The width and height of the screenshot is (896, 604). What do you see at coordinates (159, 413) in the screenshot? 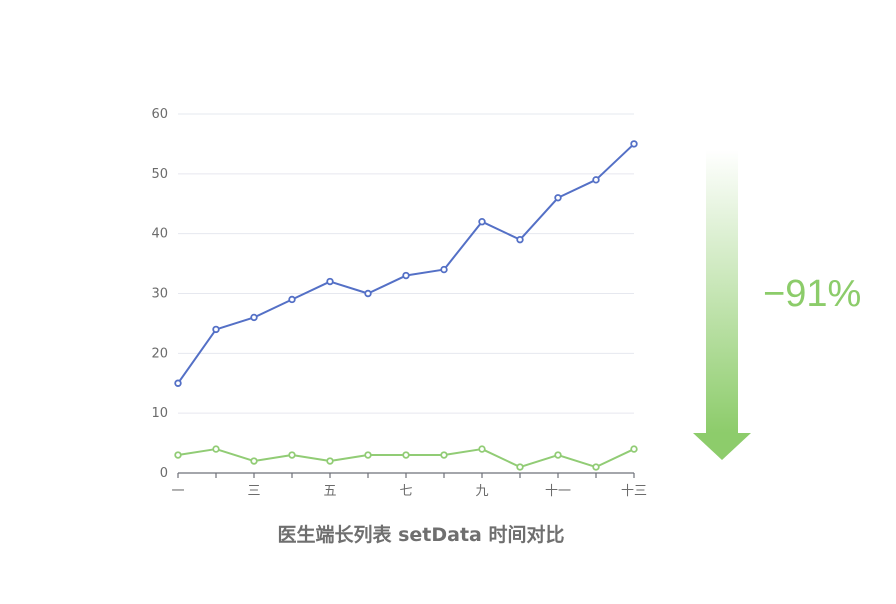
I see `y-tick-label: 10` at bounding box center [159, 413].